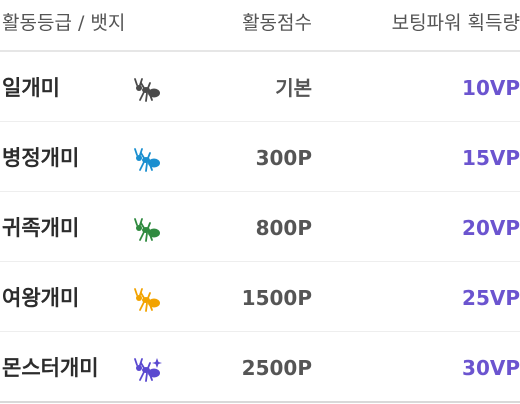 This screenshot has height=404, width=520. What do you see at coordinates (276, 298) in the screenshot?
I see `activity-score: 1500P` at bounding box center [276, 298].